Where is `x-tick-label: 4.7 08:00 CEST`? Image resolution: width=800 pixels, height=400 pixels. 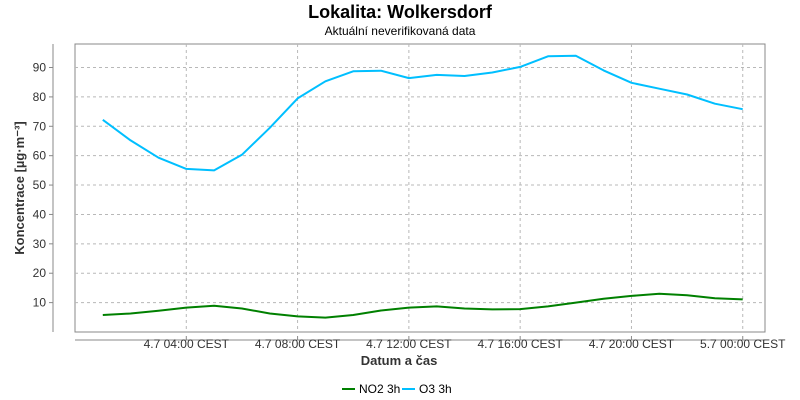 x-tick-label: 4.7 08:00 CEST is located at coordinates (298, 344).